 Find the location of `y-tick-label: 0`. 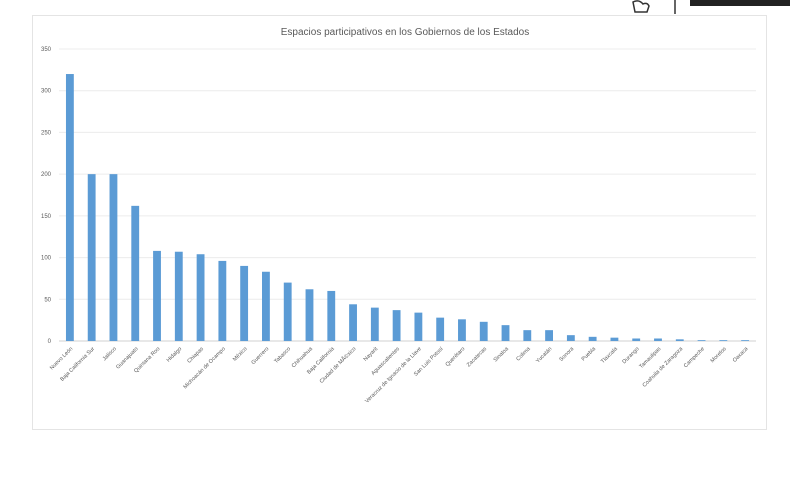

y-tick-label: 0 is located at coordinates (50, 342).